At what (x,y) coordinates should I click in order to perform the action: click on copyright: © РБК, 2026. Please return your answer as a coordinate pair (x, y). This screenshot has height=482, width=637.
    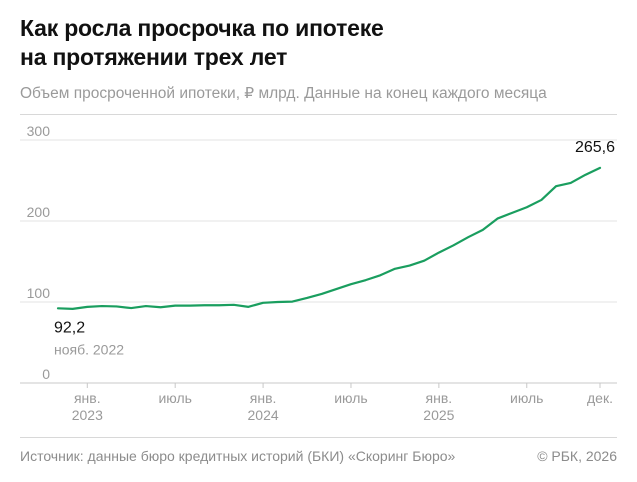
    Looking at the image, I should click on (577, 456).